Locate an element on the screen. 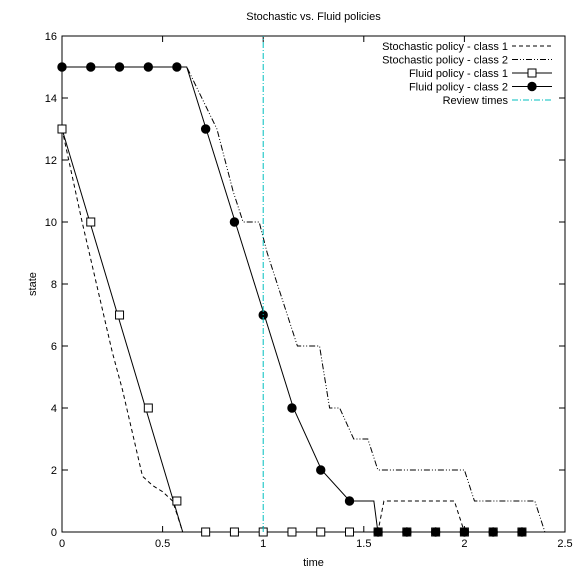  x-tick-label: 2 is located at coordinates (464, 544).